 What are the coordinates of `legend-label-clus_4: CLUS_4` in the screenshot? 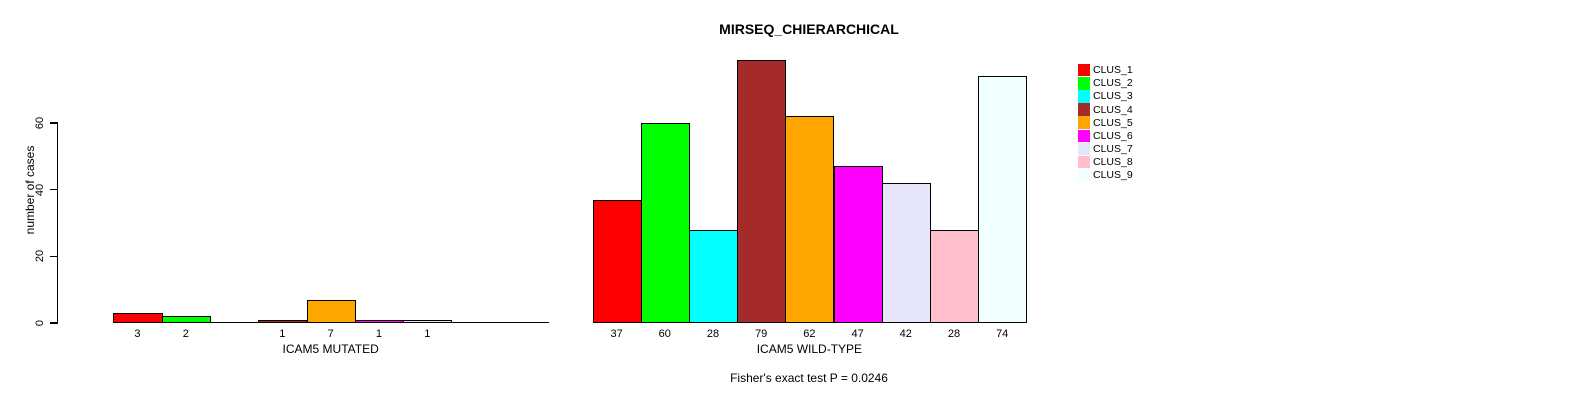 It's located at (1113, 109).